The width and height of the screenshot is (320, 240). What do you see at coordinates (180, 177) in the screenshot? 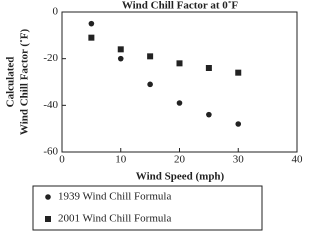
I see `x-axis-label: Wind Speed (mph)` at bounding box center [180, 177].